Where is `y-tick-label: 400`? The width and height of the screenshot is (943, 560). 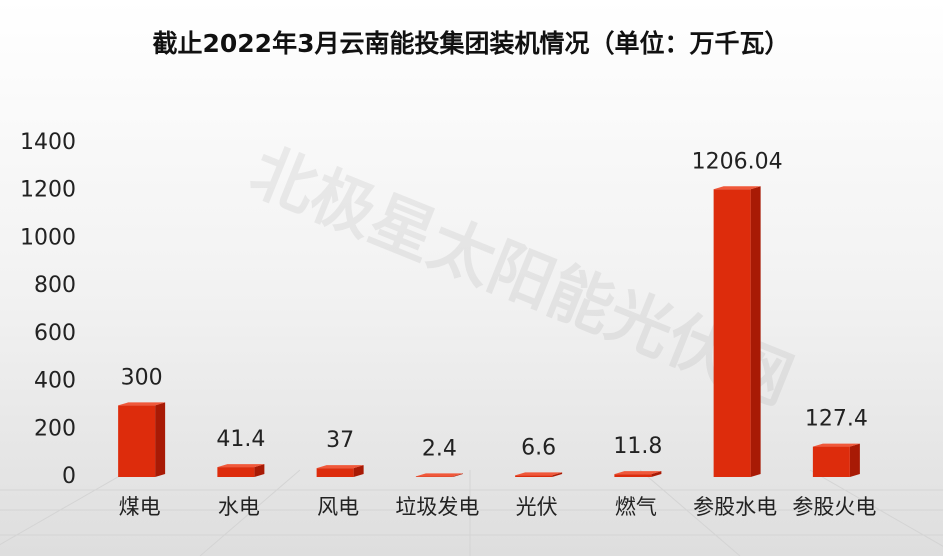 y-tick-label: 400 is located at coordinates (55, 381).